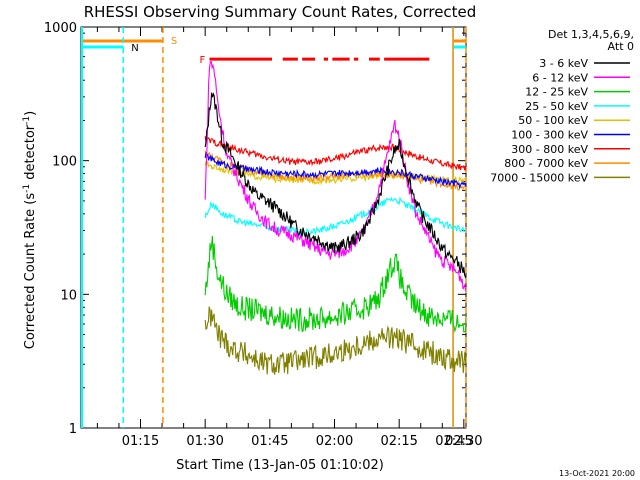 The width and height of the screenshot is (640, 480). What do you see at coordinates (553, 120) in the screenshot?
I see `legend-label: 50 - 100 keV` at bounding box center [553, 120].